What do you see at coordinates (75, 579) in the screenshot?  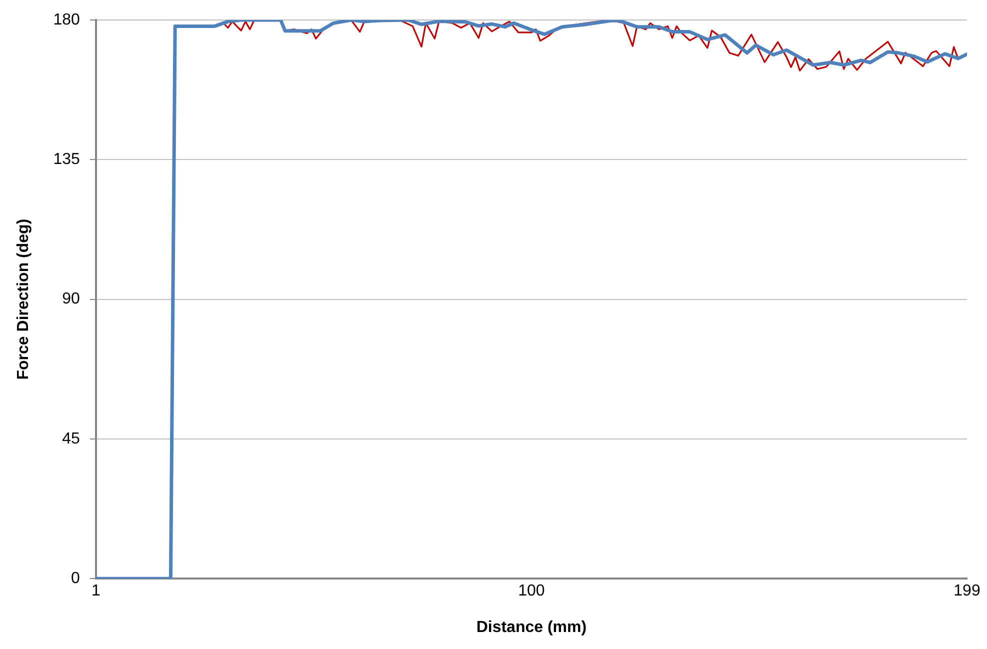 I see `y-tick-label: 0` at bounding box center [75, 579].